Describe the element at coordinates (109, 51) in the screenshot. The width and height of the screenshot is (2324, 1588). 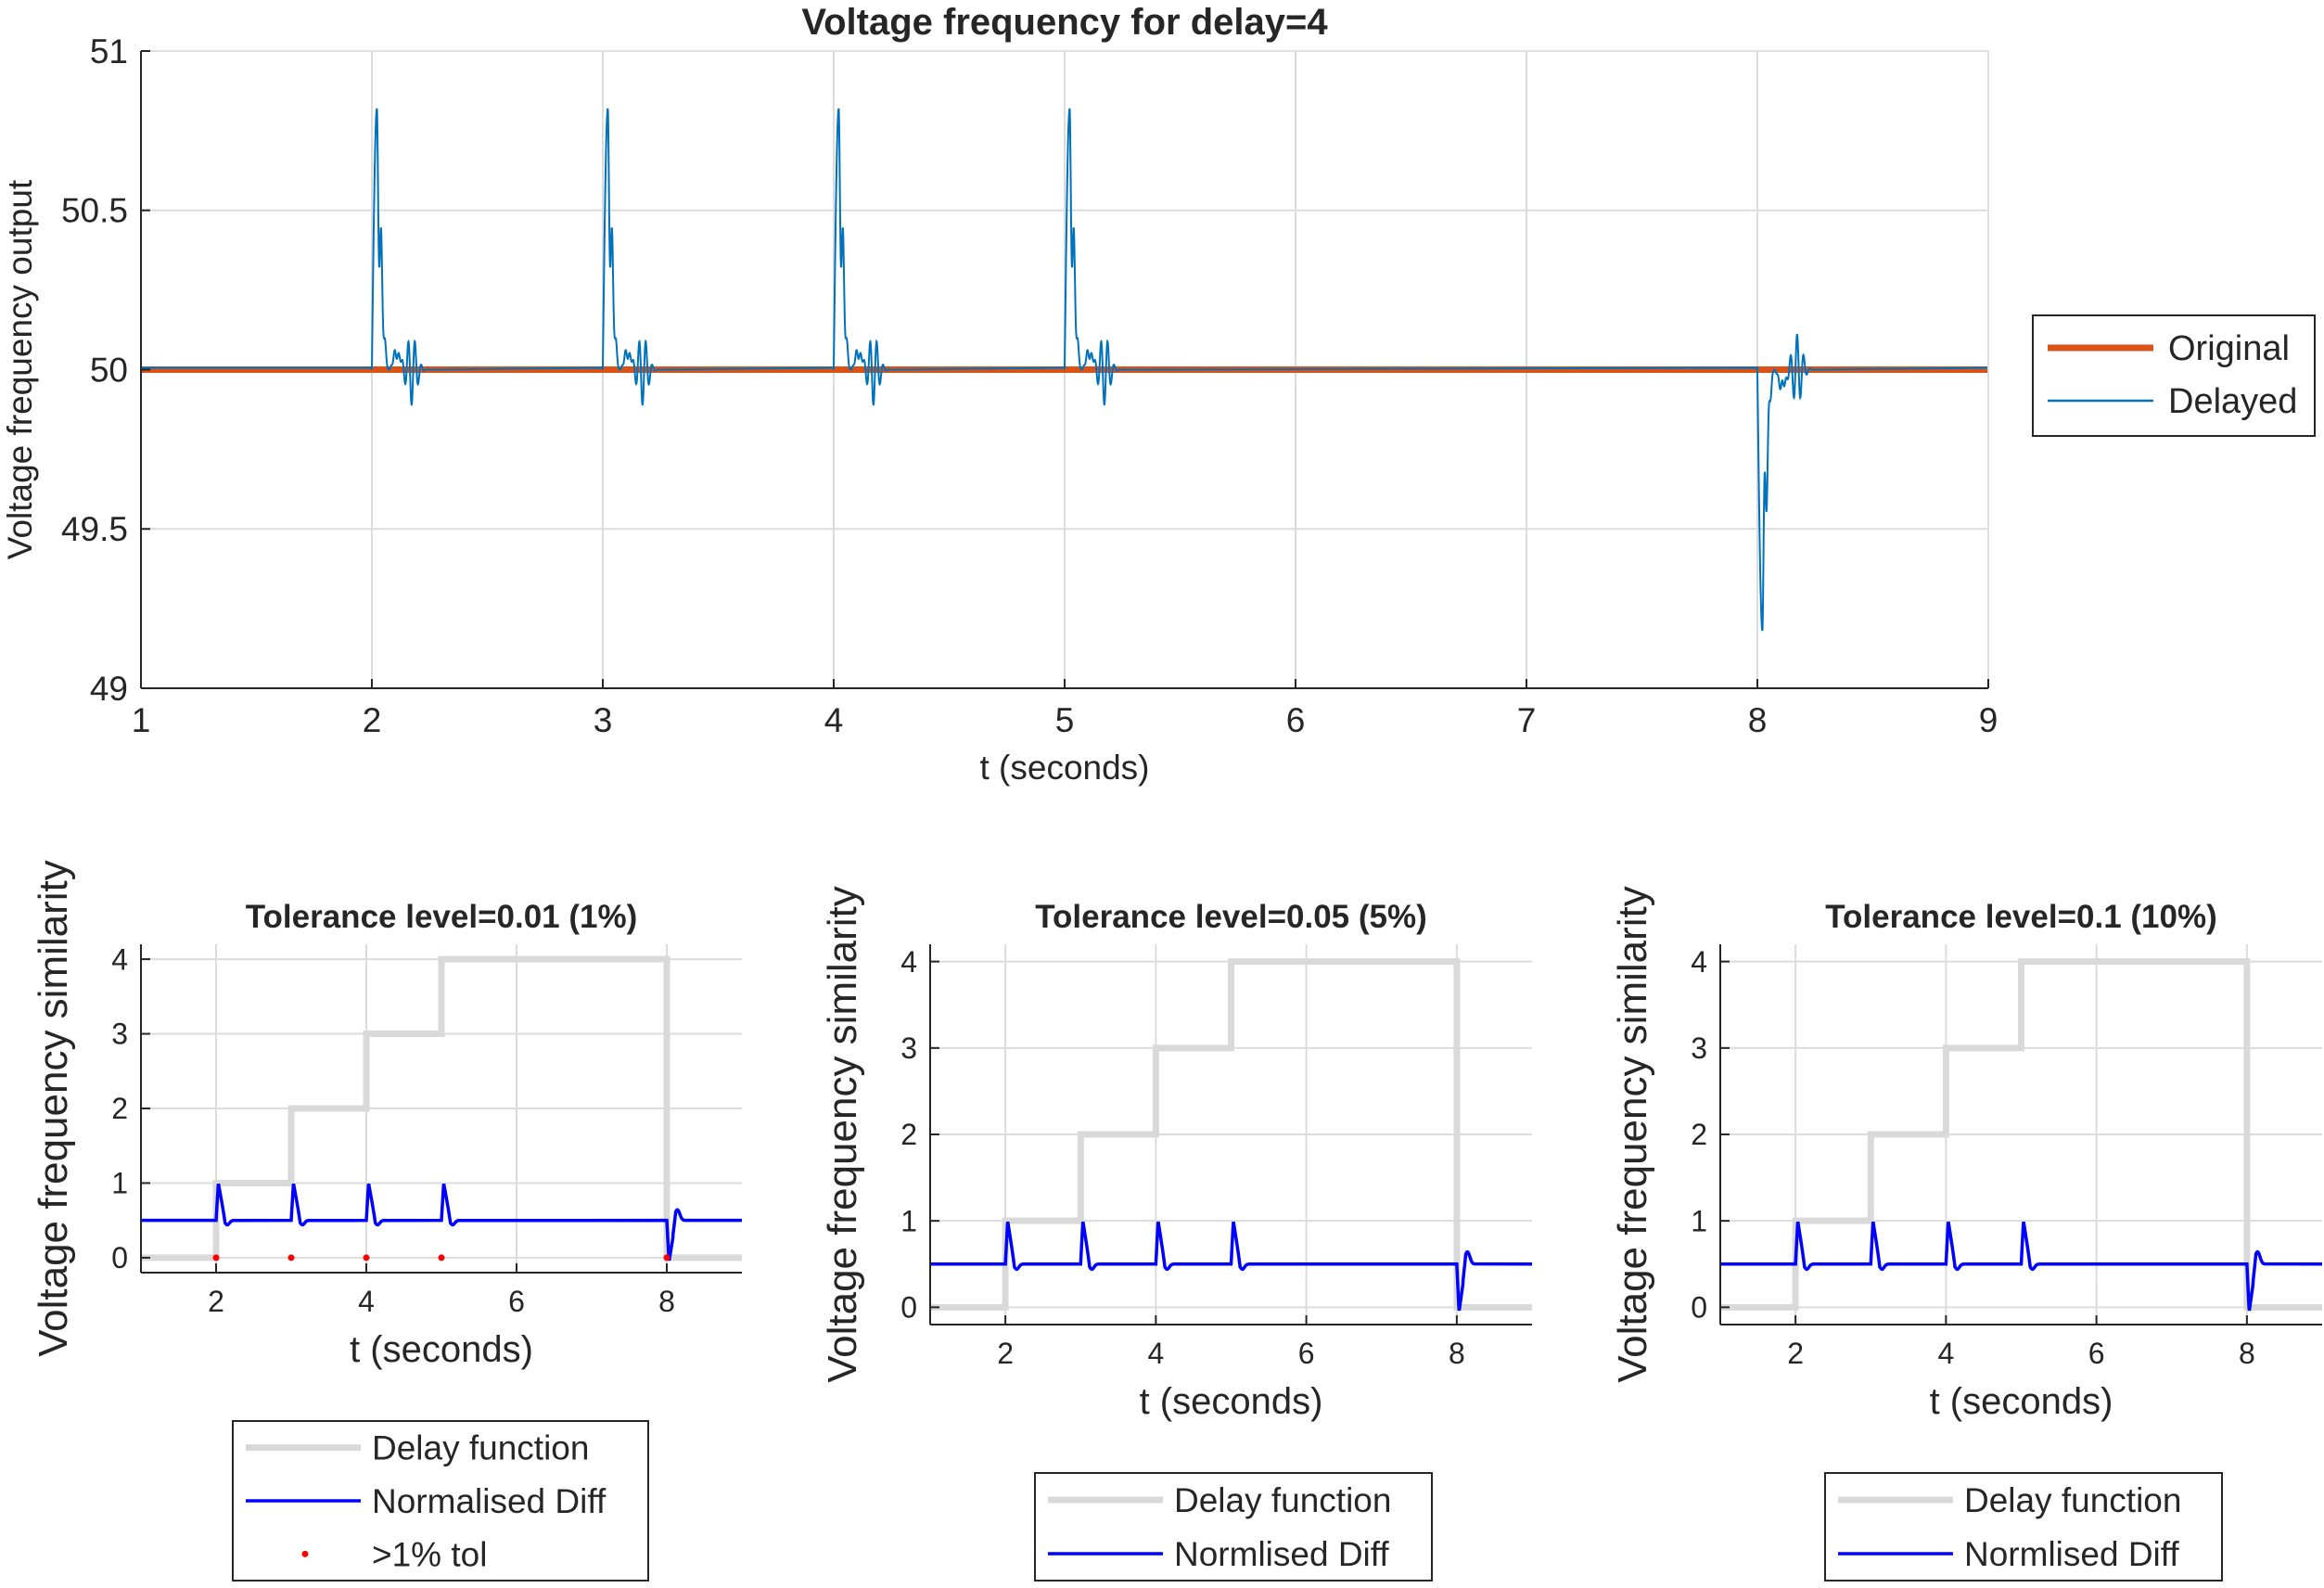
I see `y-tick-label: 51` at that location.